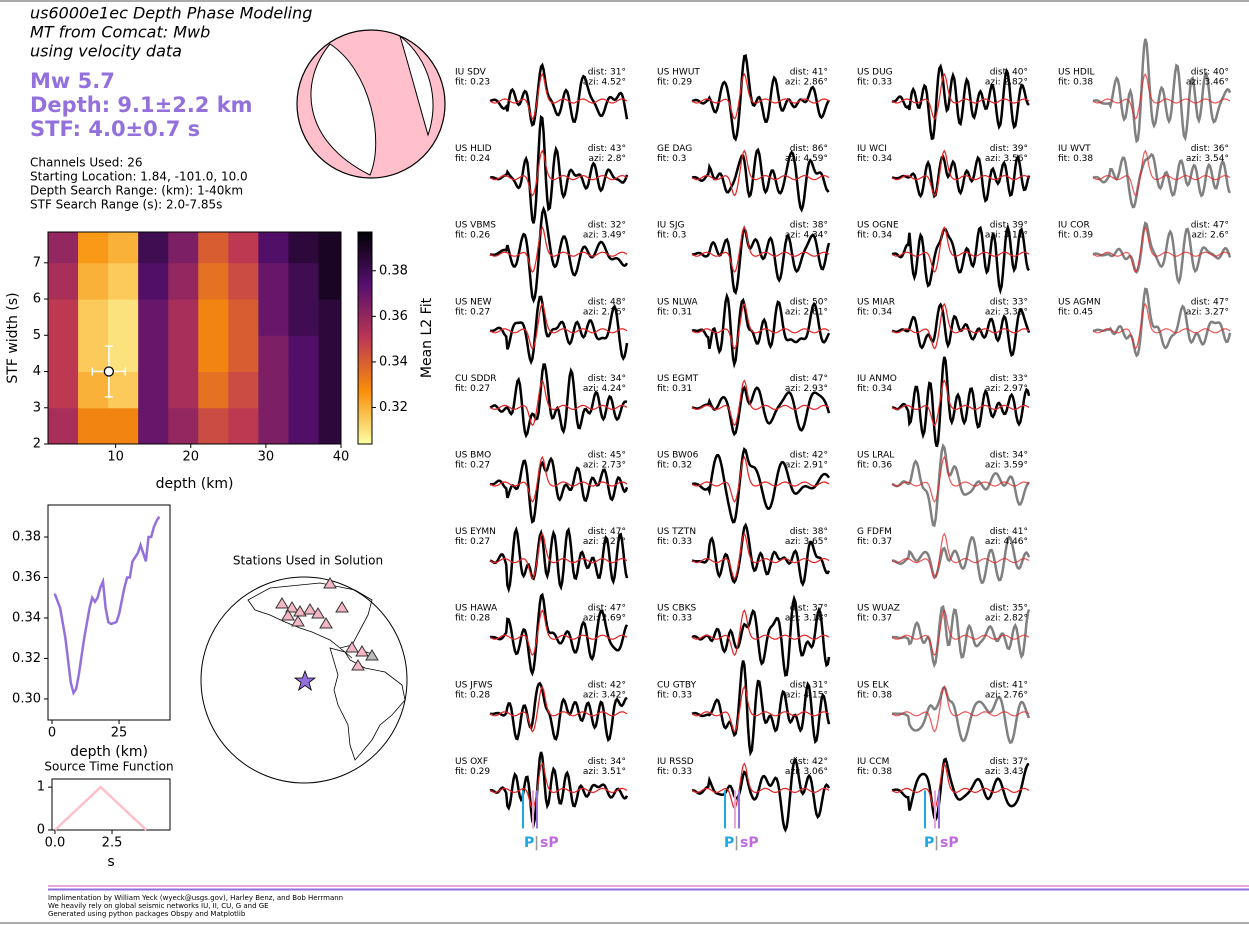 Image resolution: width=1249 pixels, height=925 pixels. Describe the element at coordinates (872, 149) in the screenshot. I see `station-name: IU WCI` at that location.